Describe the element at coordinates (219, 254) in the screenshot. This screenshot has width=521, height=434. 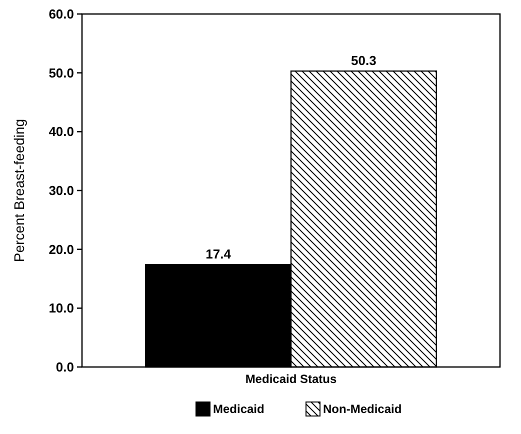
I see `data-label: 17.4` at that location.